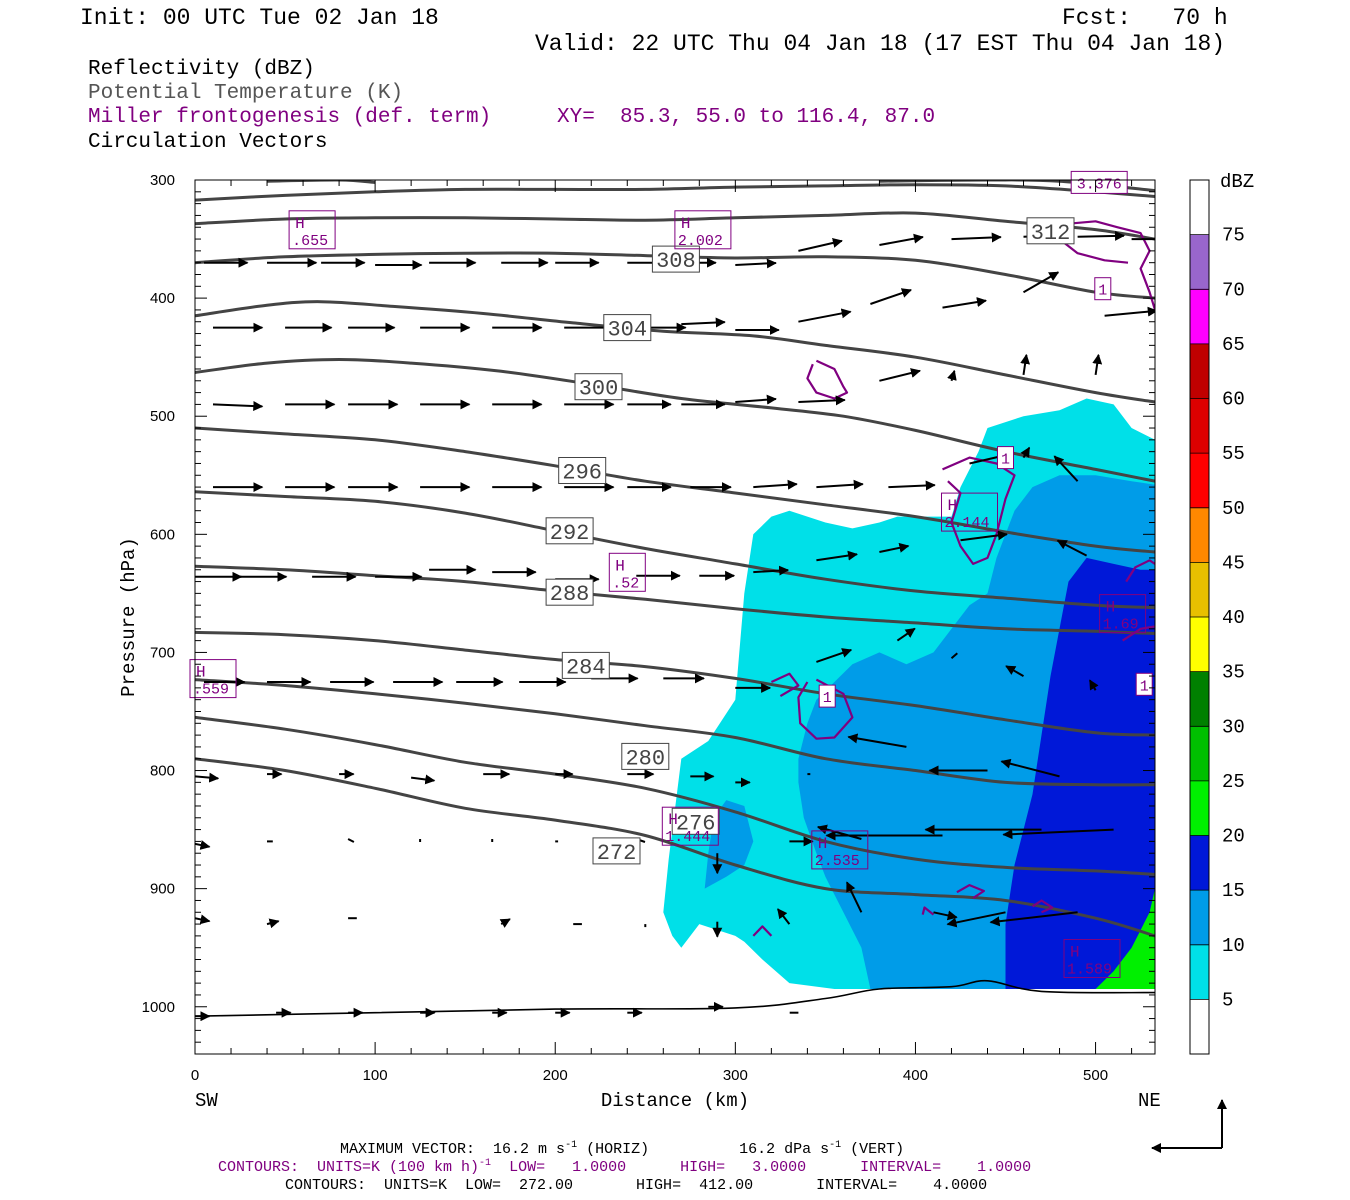 The width and height of the screenshot is (1350, 1200). Describe the element at coordinates (1051, 233) in the screenshot. I see `theta-label: 312` at that location.